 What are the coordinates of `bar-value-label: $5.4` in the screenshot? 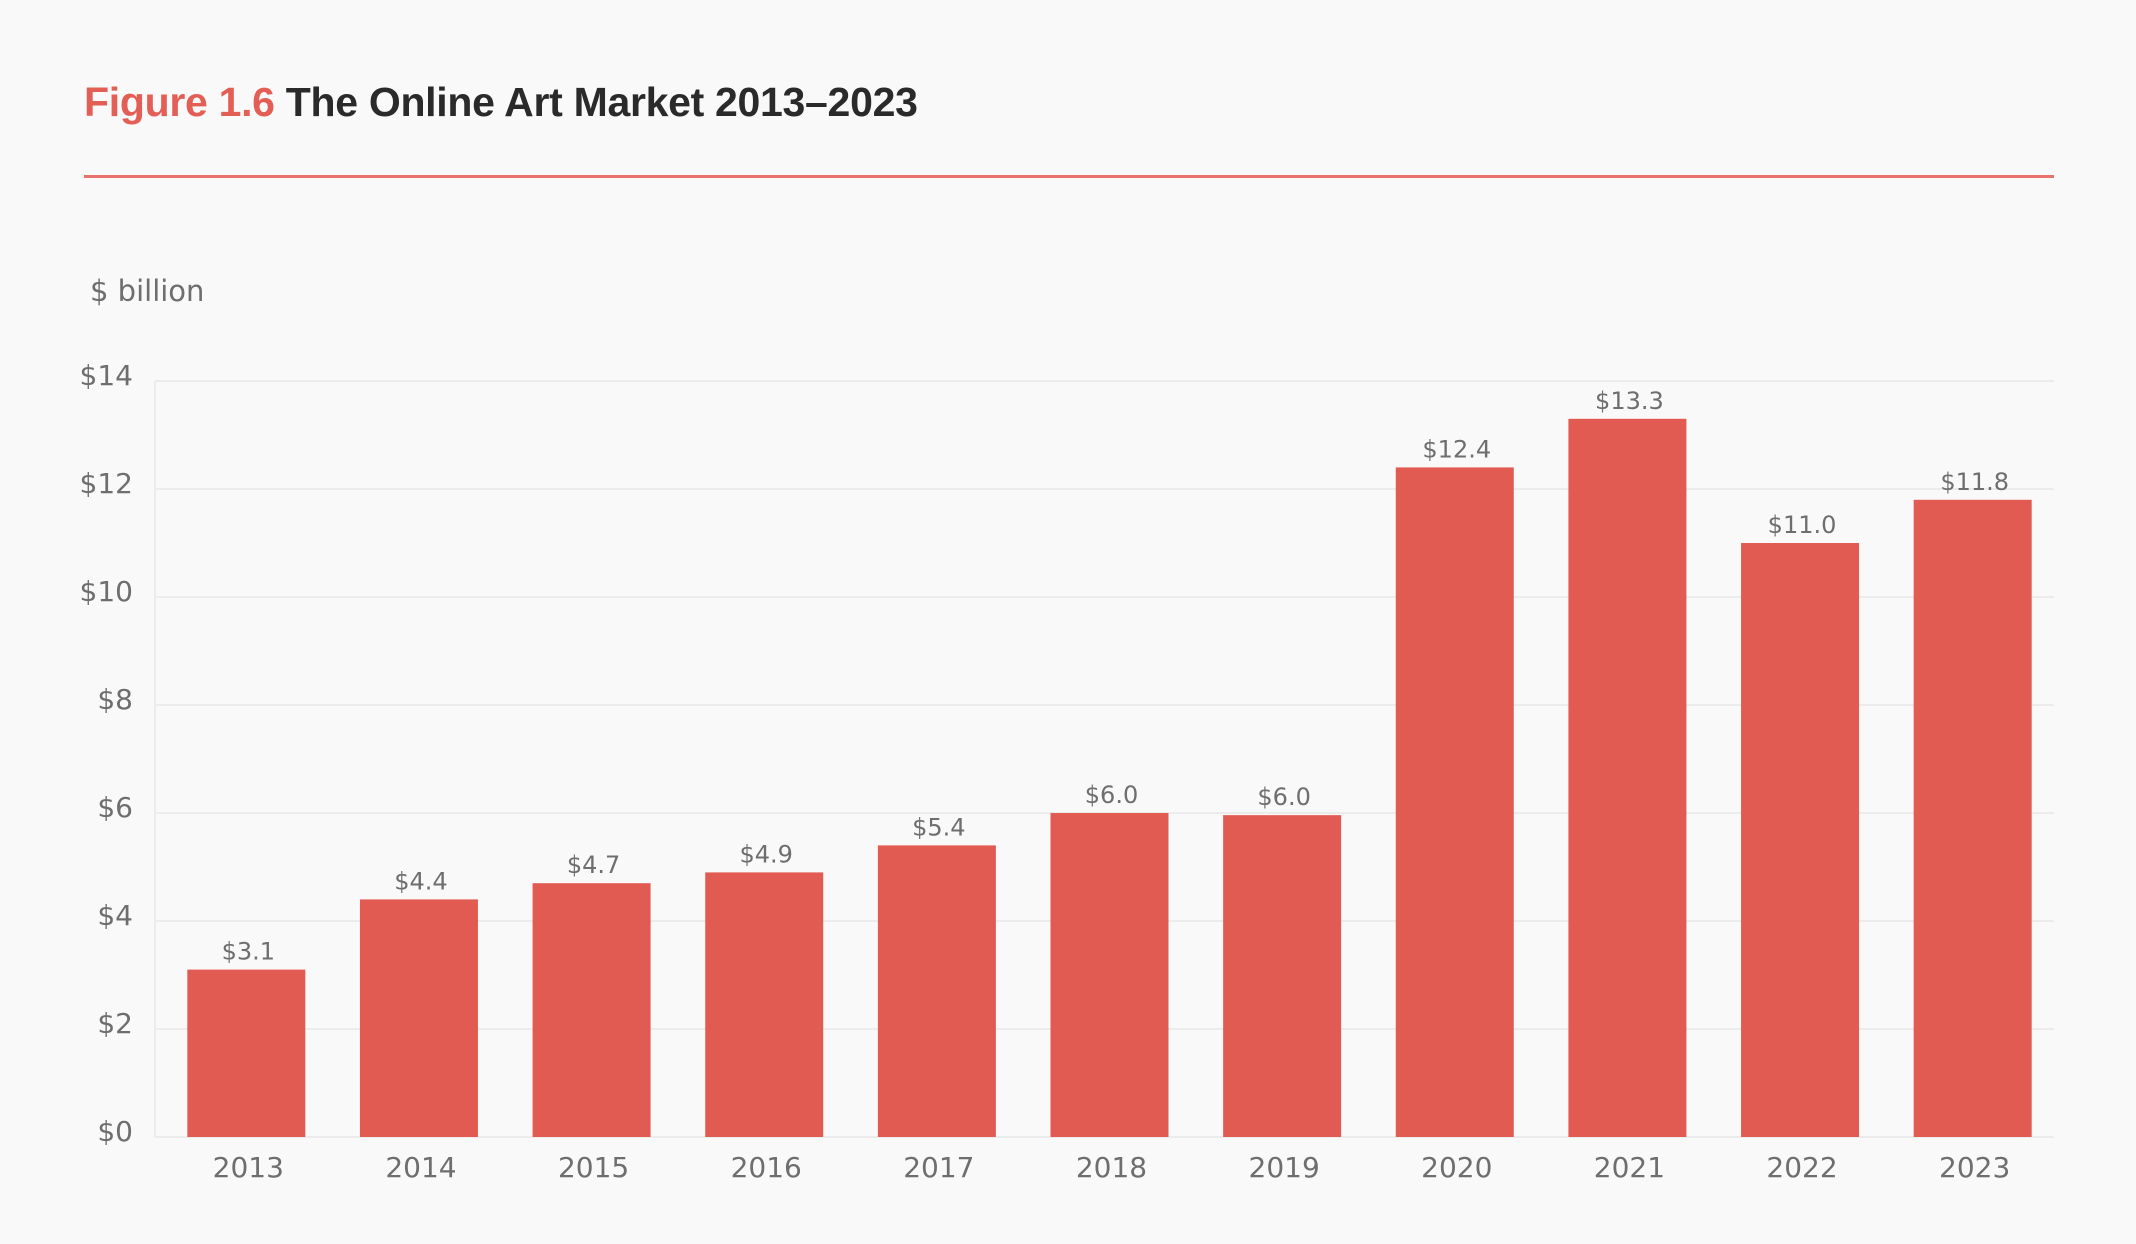 It's located at (938, 827).